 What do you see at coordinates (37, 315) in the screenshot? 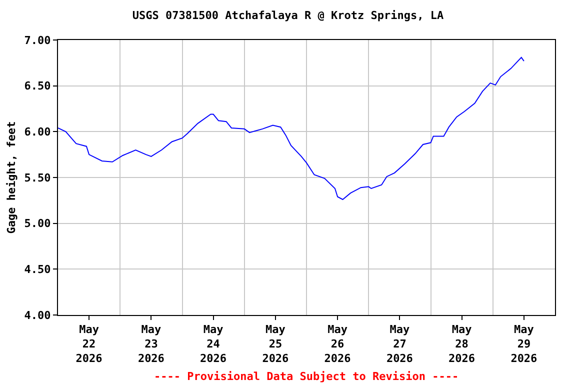
I see `y-tick-label: 4.00` at bounding box center [37, 315].